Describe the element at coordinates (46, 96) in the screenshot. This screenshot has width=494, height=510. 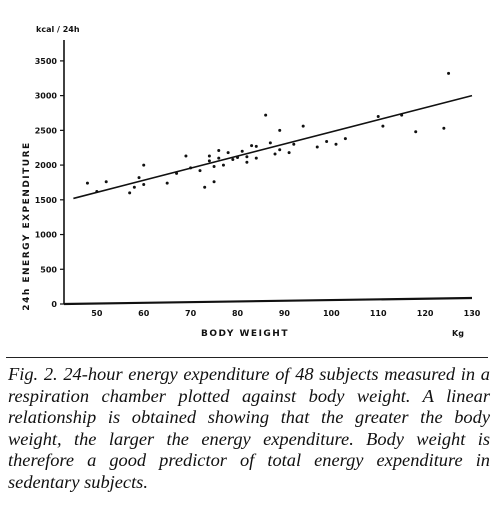
I see `y-tick-label: 3000` at that location.